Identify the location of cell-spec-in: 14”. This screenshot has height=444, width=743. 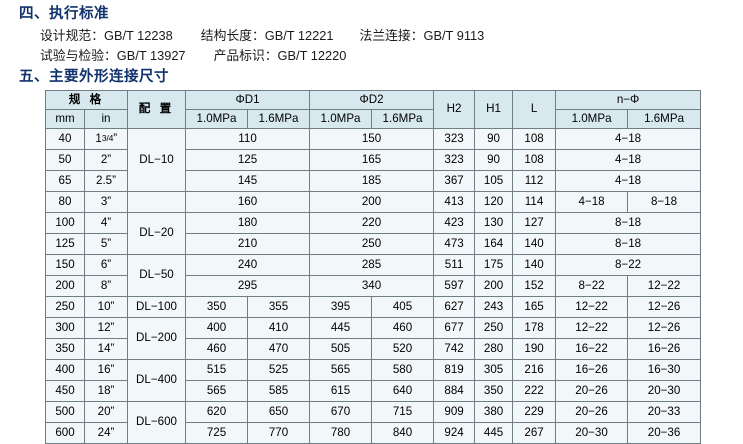
(106, 349).